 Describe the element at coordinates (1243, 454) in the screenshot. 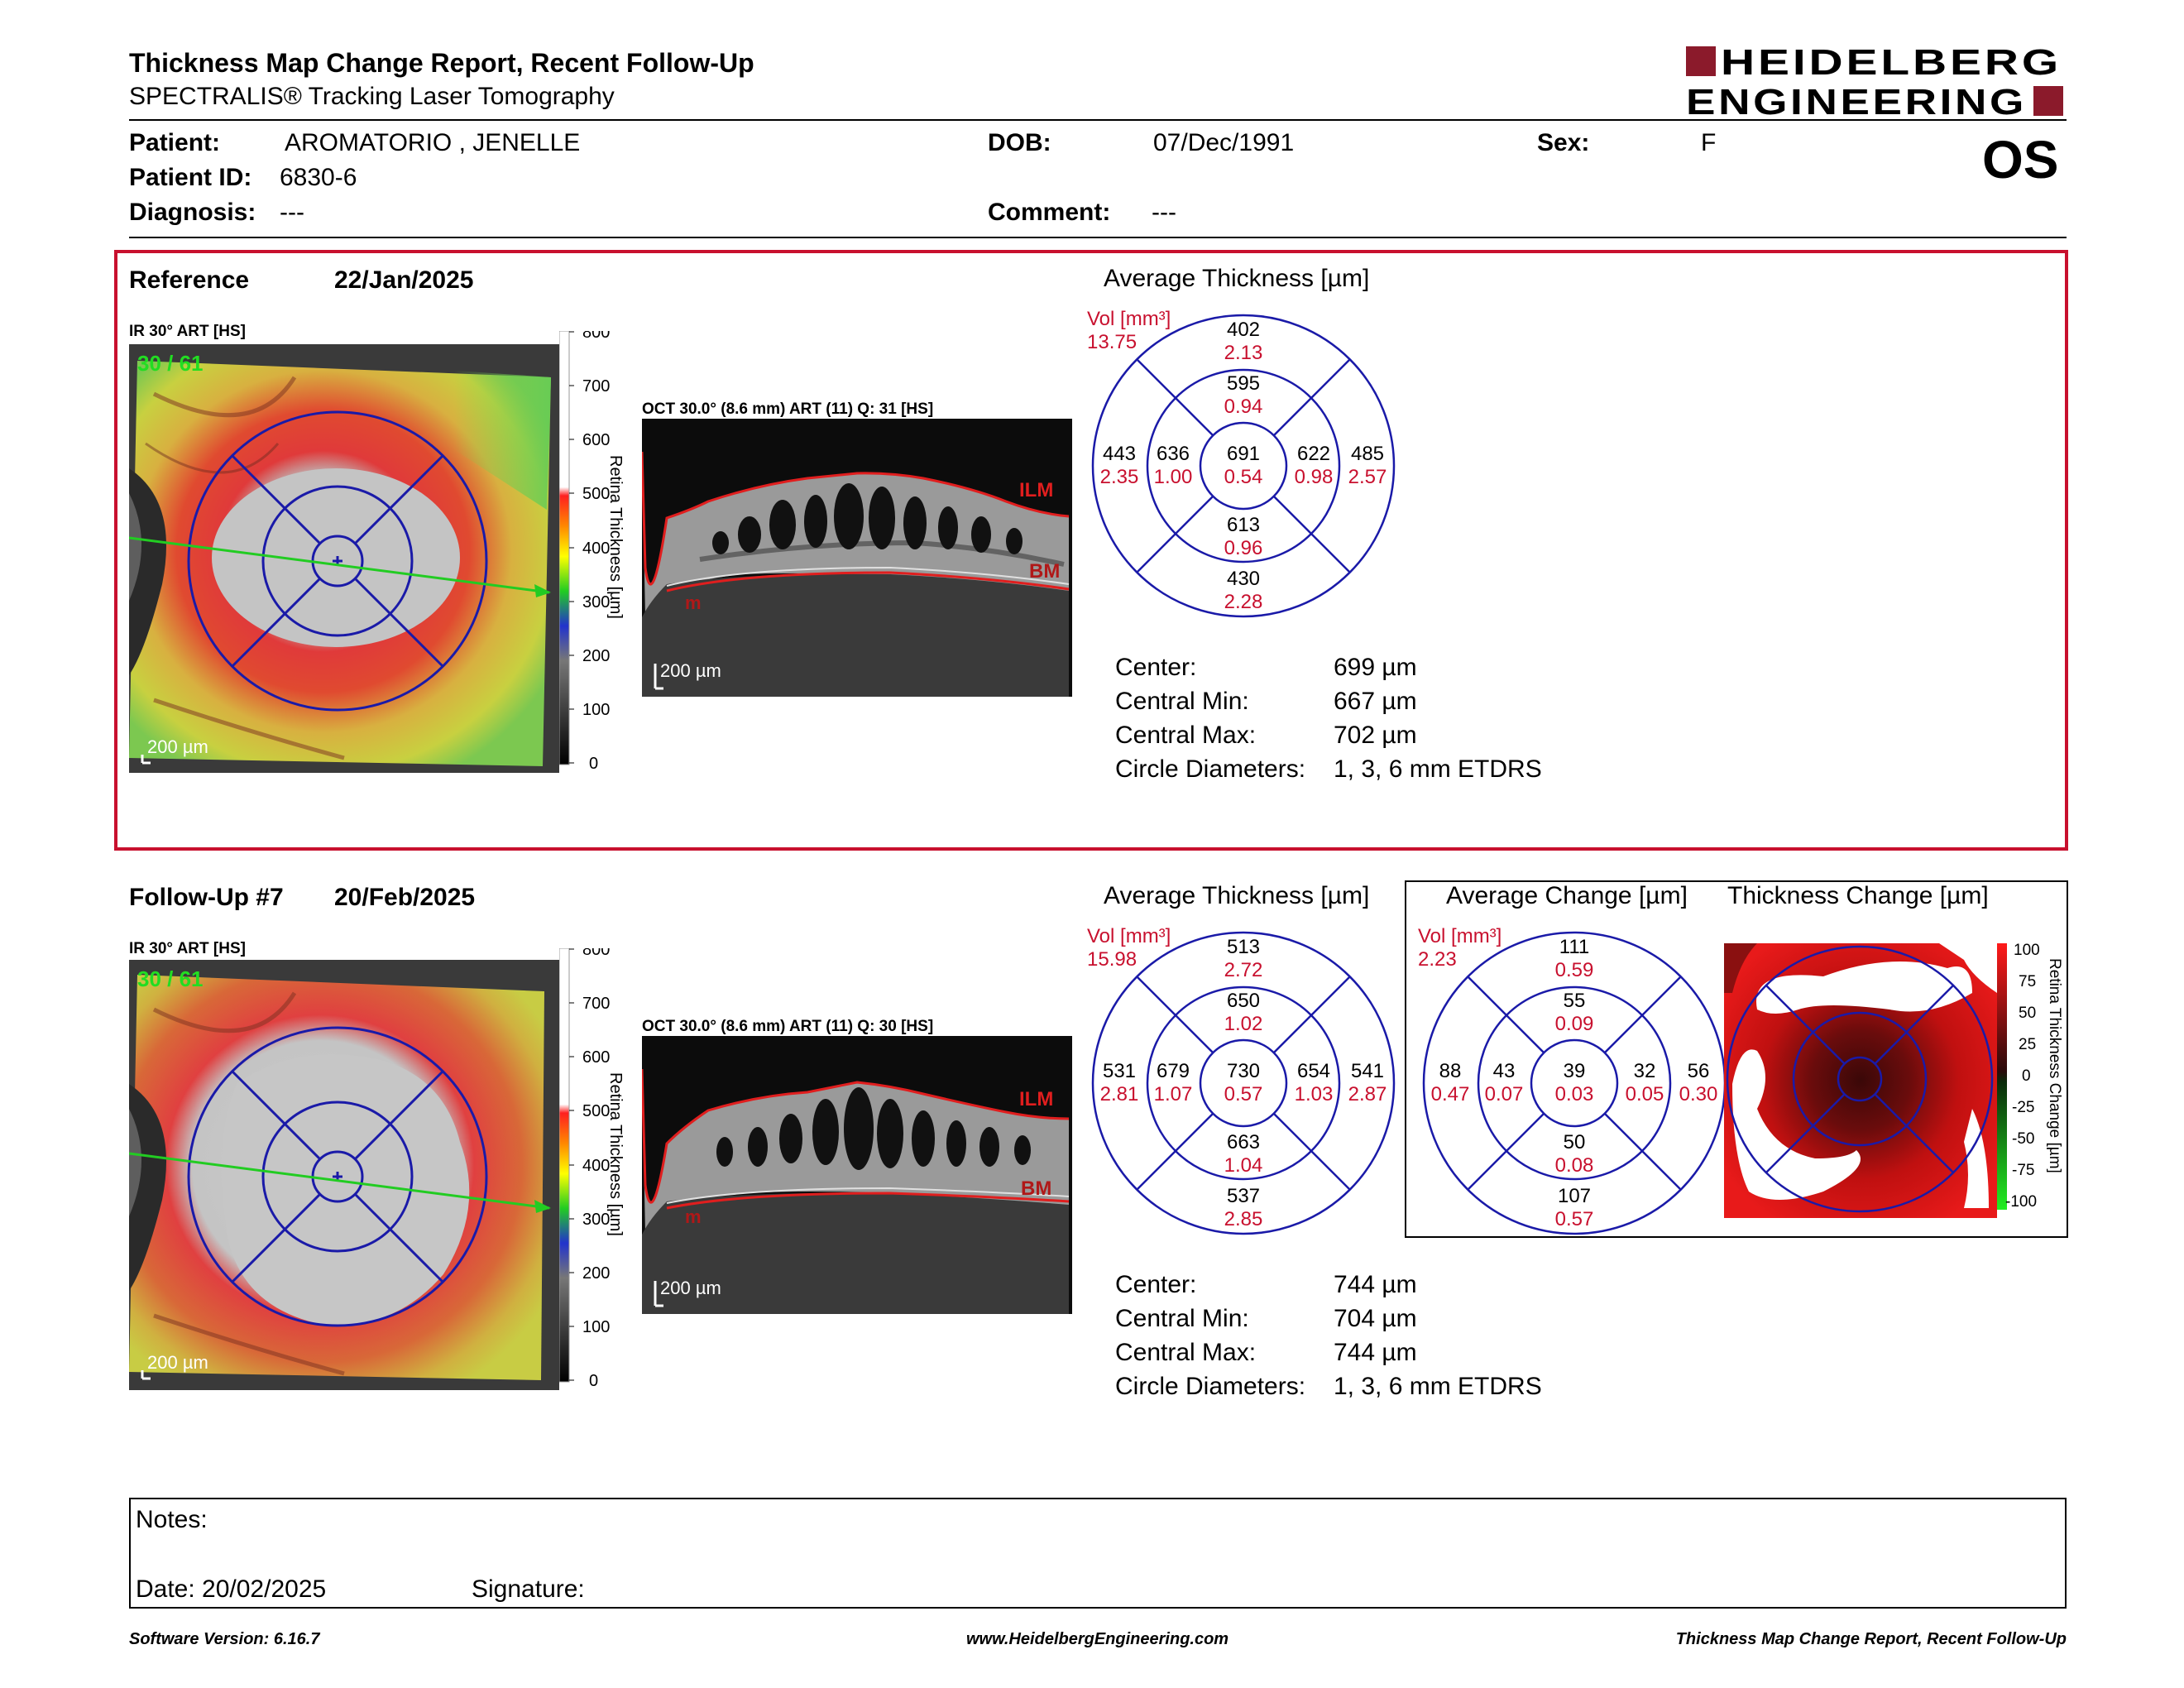

I see `ref-center-thk: 691` at that location.